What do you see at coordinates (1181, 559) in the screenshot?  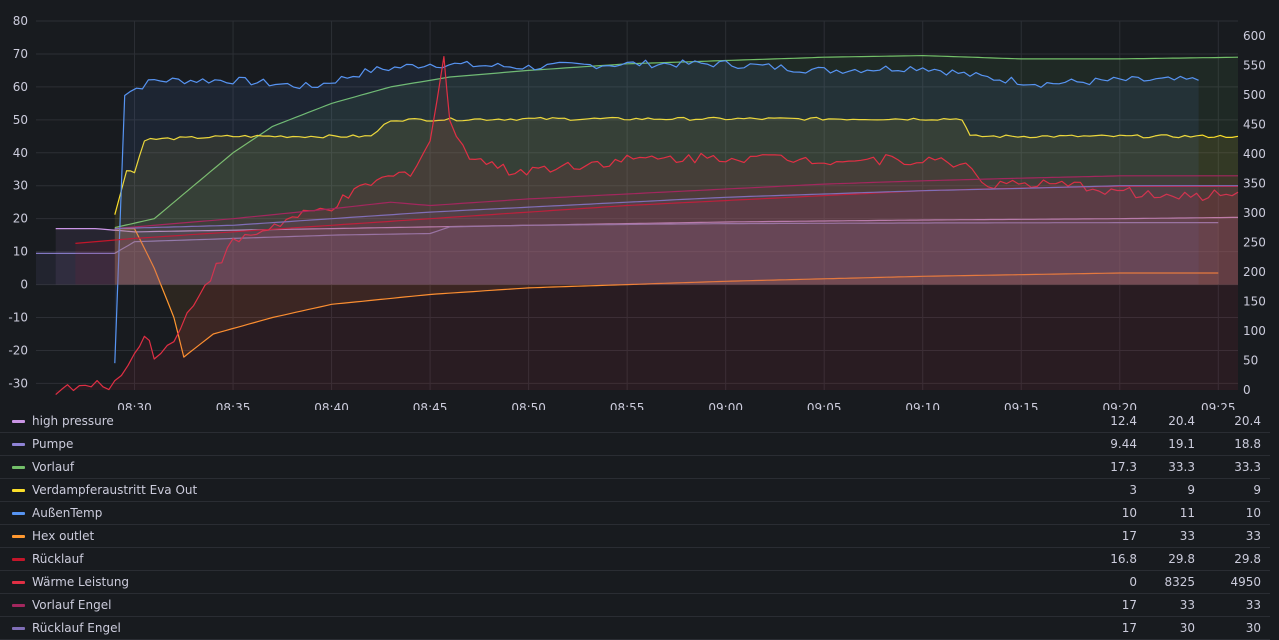 I see `series-value-max: 29.8` at bounding box center [1181, 559].